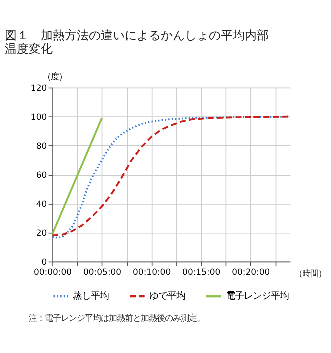 This screenshot has height=353, width=331. What do you see at coordinates (39, 117) in the screenshot?
I see `y-tick-label: 100` at bounding box center [39, 117].